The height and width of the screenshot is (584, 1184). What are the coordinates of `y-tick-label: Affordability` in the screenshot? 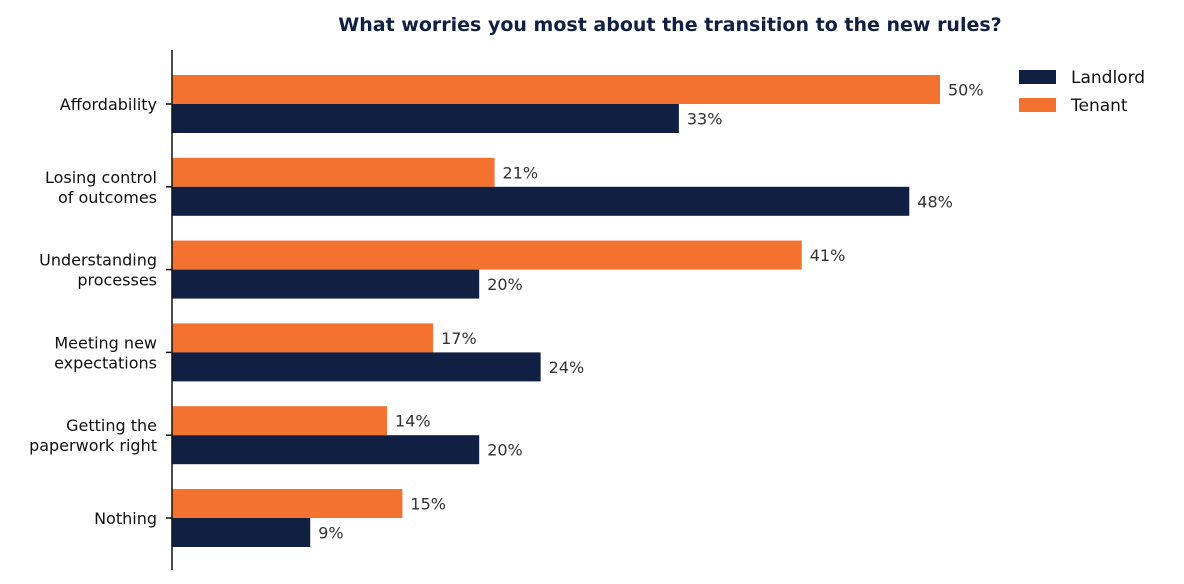 It's located at (108, 104).